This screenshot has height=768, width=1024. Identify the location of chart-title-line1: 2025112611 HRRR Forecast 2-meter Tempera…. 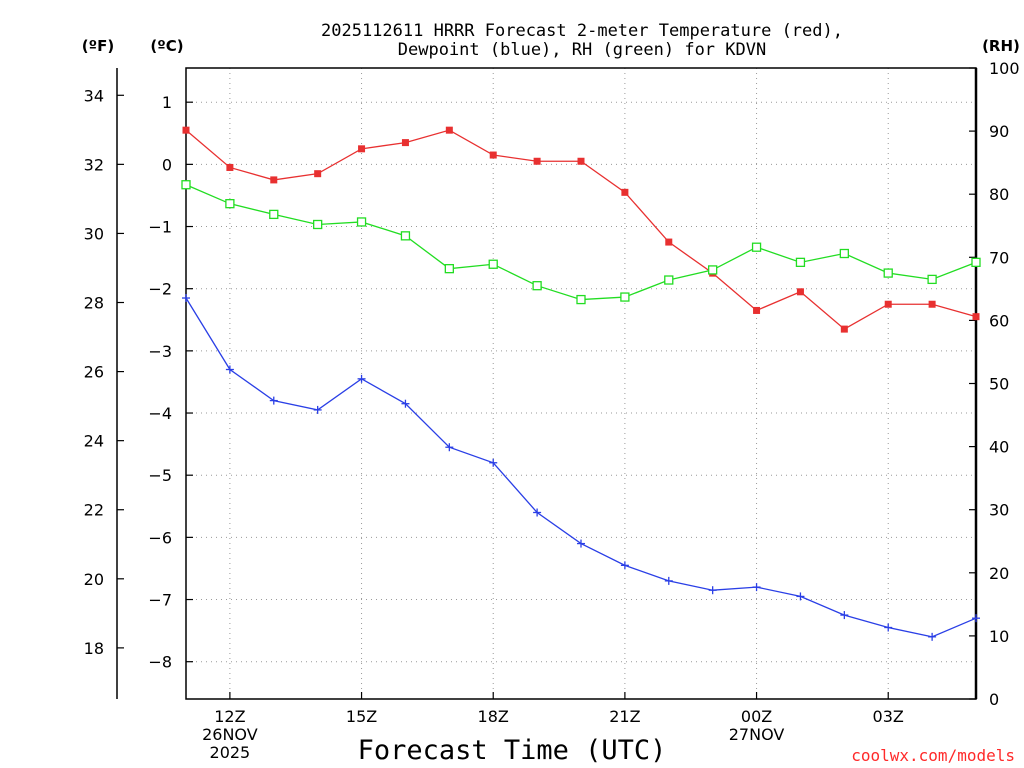
(582, 31).